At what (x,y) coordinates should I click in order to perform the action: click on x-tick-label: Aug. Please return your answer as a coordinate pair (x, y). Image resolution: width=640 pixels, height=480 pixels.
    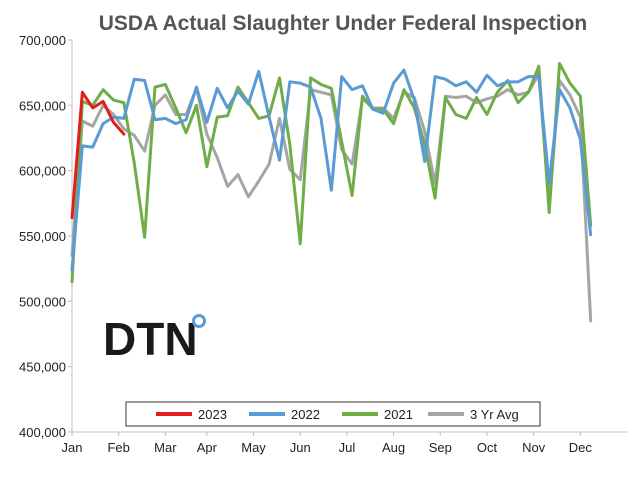
    Looking at the image, I should click on (393, 447).